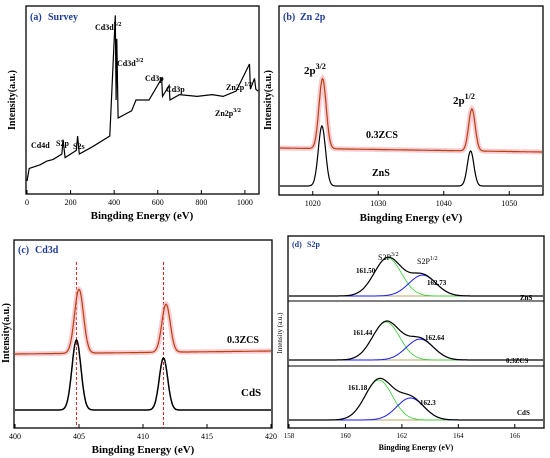 Image resolution: width=550 pixels, height=458 pixels. I want to click on row-label-cds: CdS, so click(523, 413).